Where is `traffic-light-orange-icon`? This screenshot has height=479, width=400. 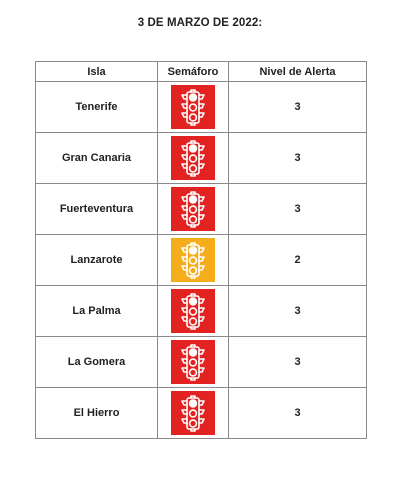
traffic-light-orange-icon is located at coordinates (193, 260).